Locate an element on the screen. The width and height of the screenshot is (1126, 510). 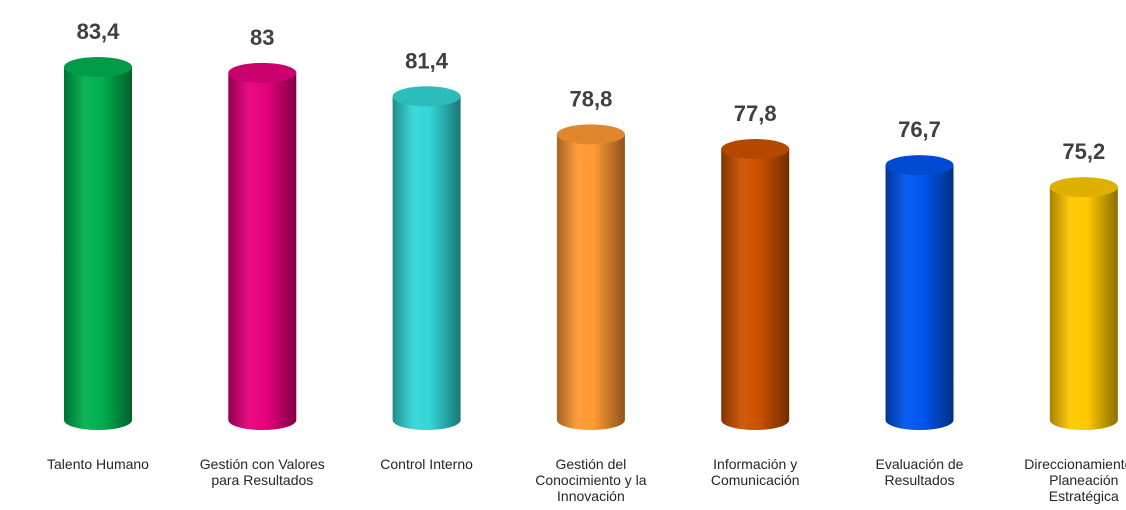
category-label: Evaluación de Resultados is located at coordinates (919, 472).